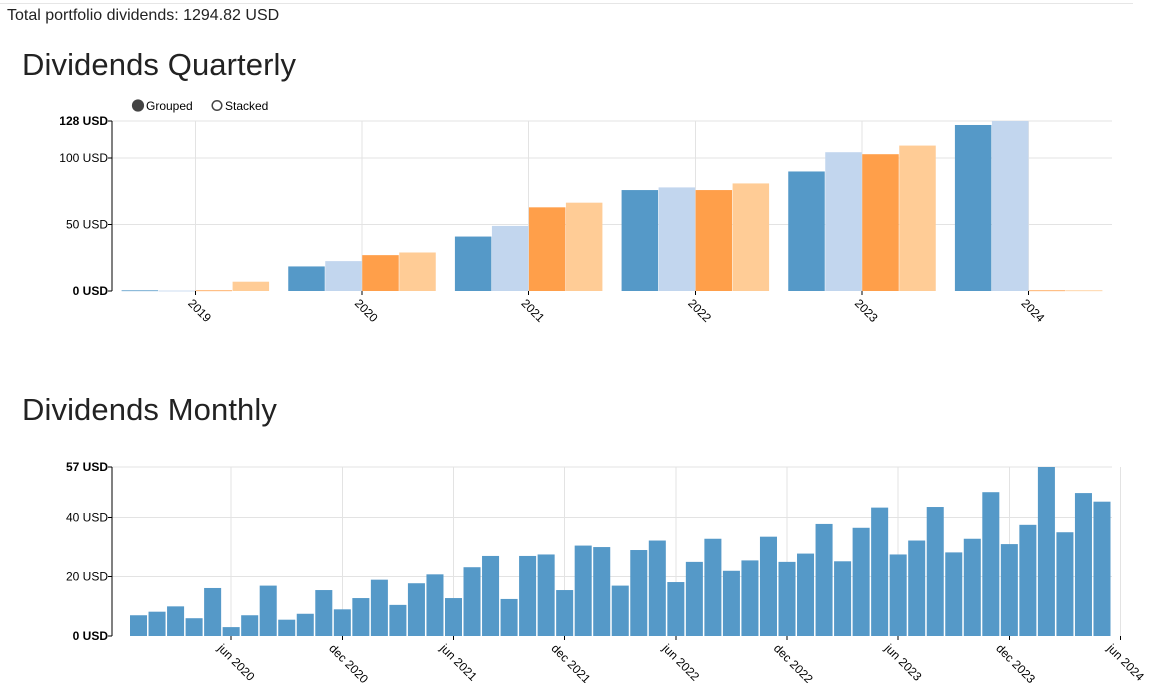 Image resolution: width=1156 pixels, height=683 pixels. Describe the element at coordinates (566, 3) in the screenshot. I see `top-divider` at that location.